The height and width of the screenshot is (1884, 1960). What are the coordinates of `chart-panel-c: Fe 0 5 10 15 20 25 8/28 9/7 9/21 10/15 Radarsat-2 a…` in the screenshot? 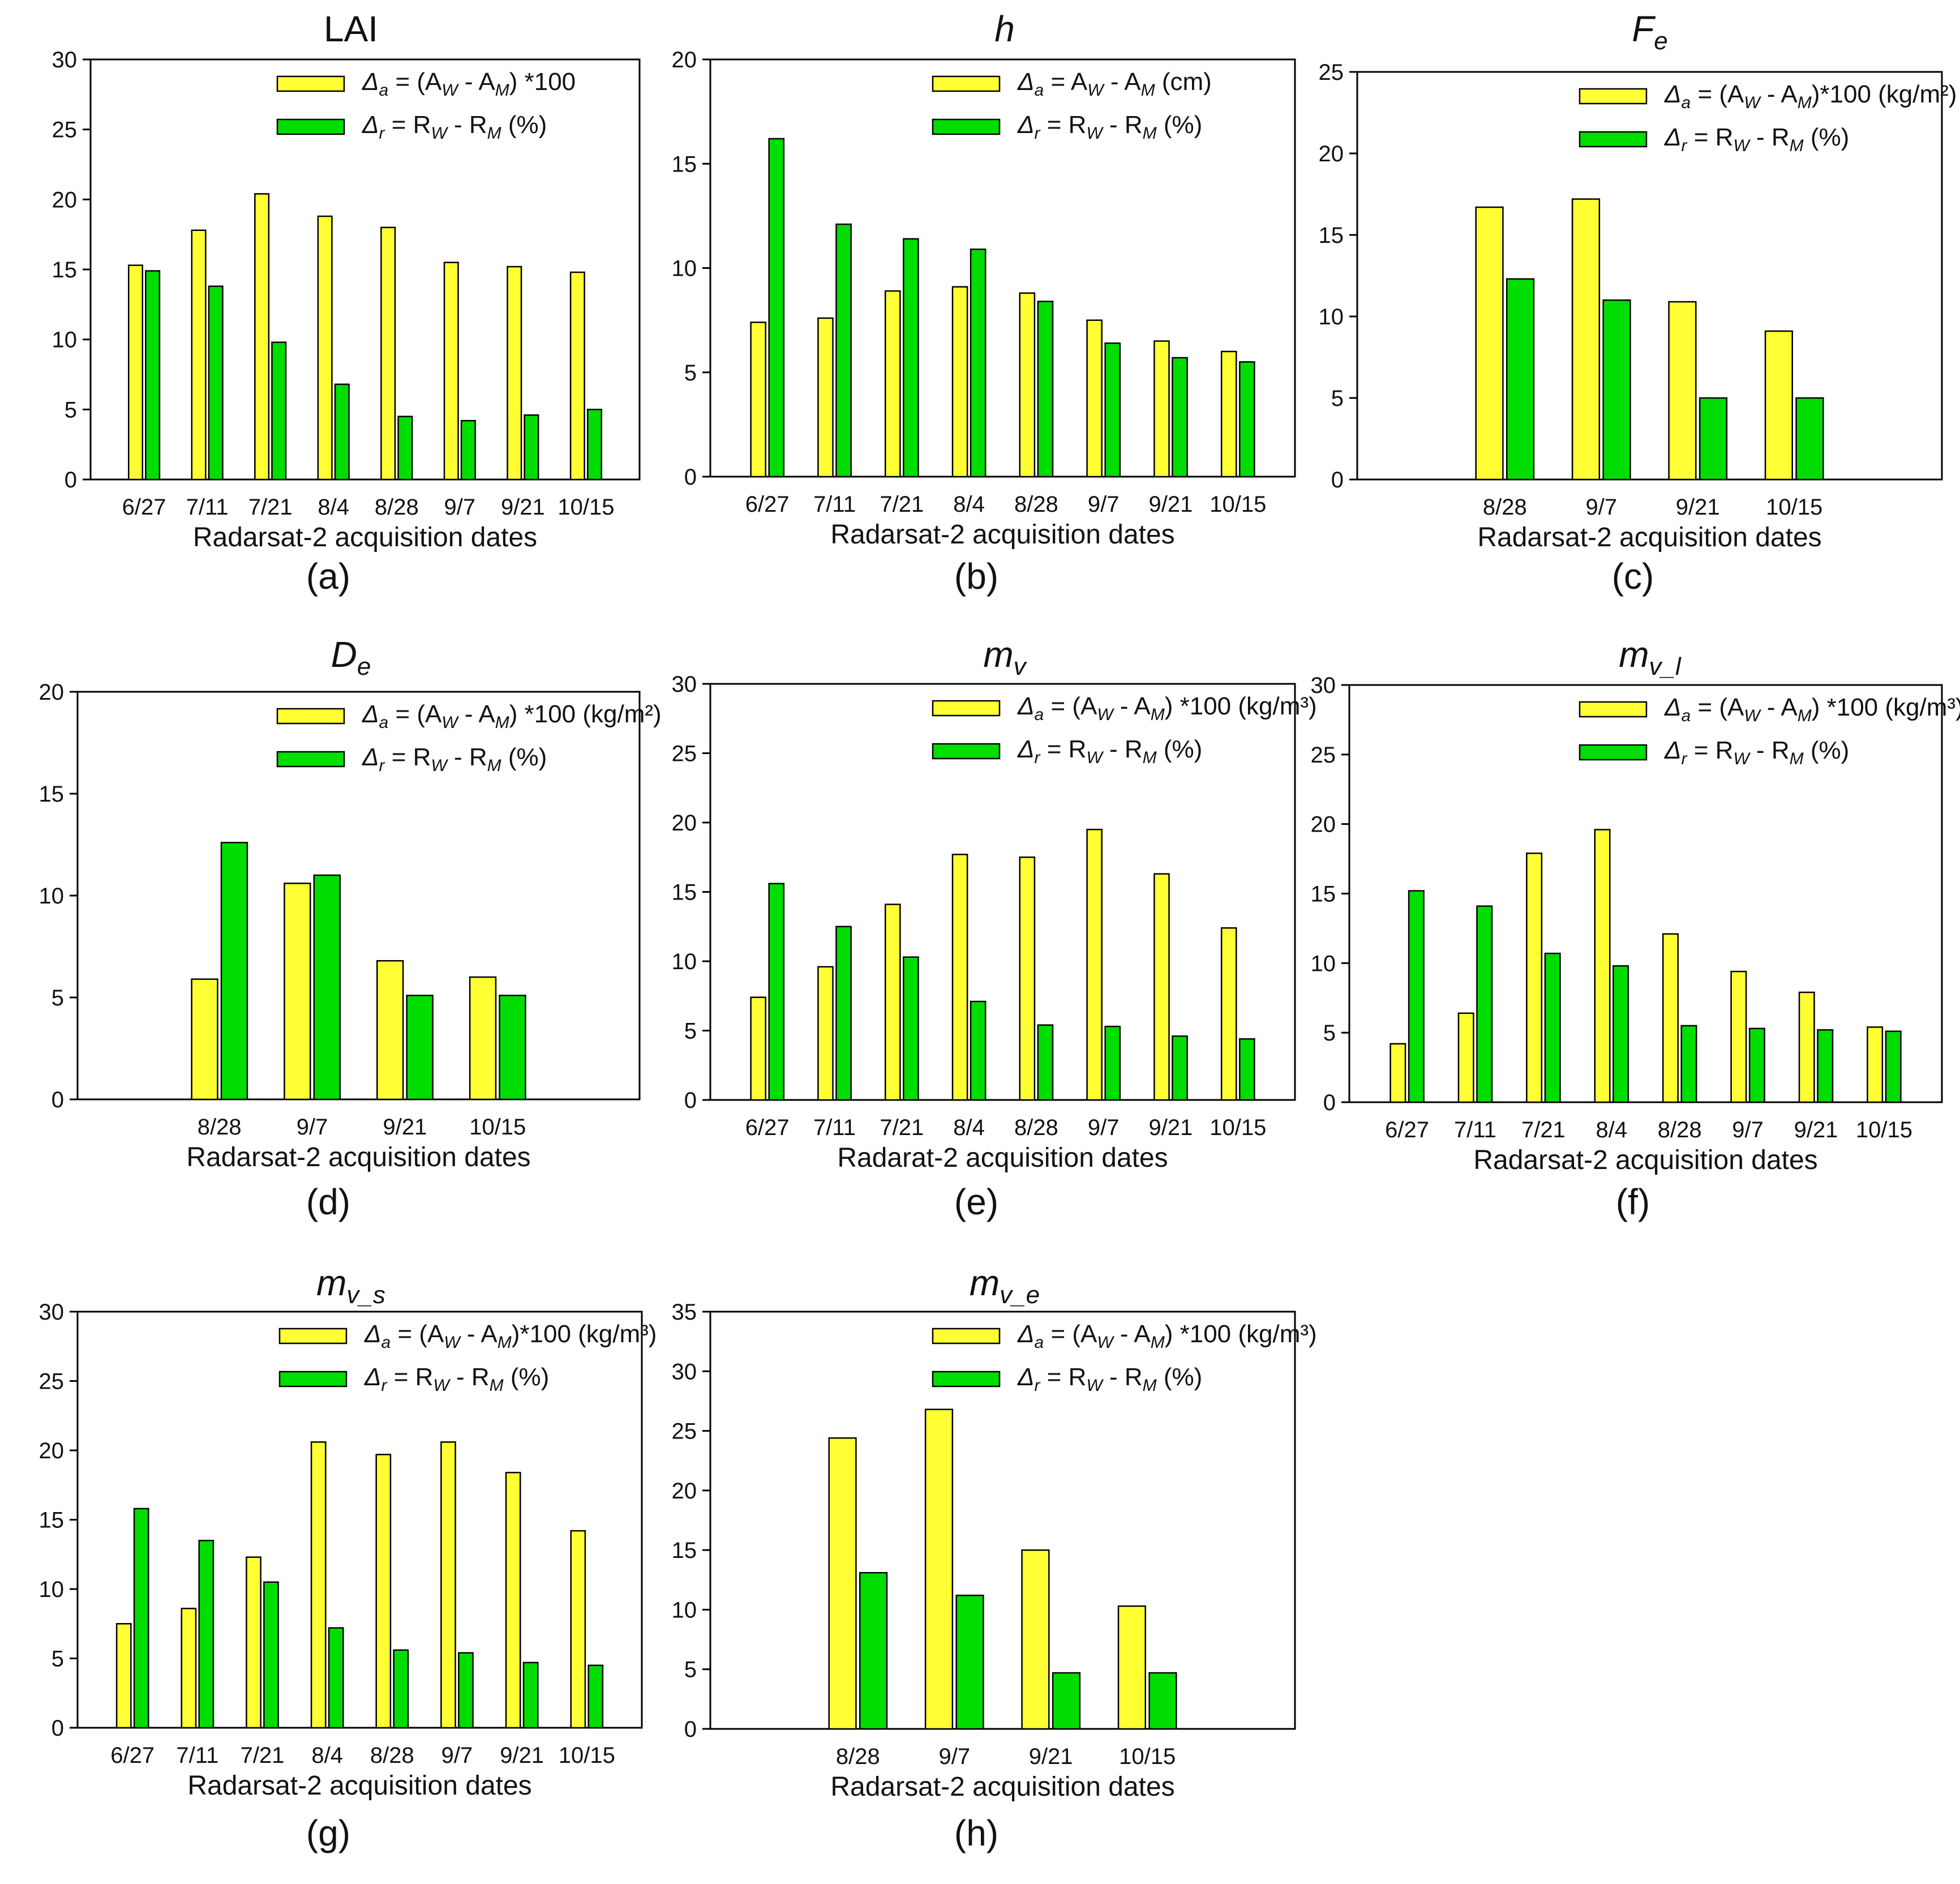 It's located at (1638, 302).